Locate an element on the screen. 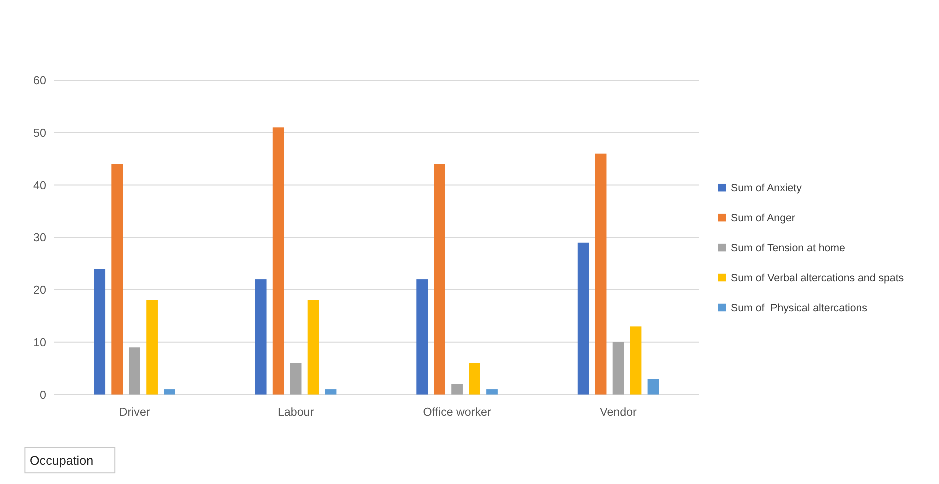  y-tick-label: 0 is located at coordinates (43, 395).